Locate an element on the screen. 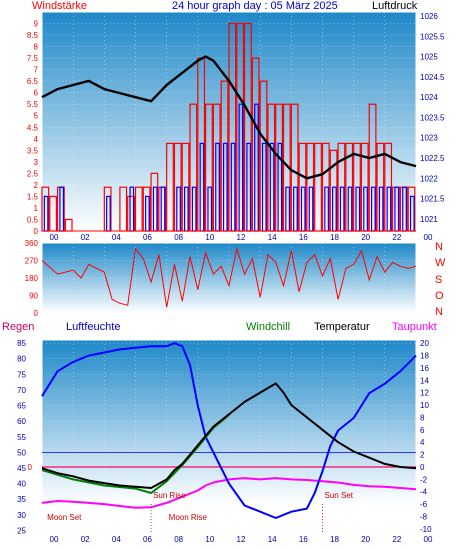 The image size is (462, 550). windchill-label: Windchill is located at coordinates (268, 327).